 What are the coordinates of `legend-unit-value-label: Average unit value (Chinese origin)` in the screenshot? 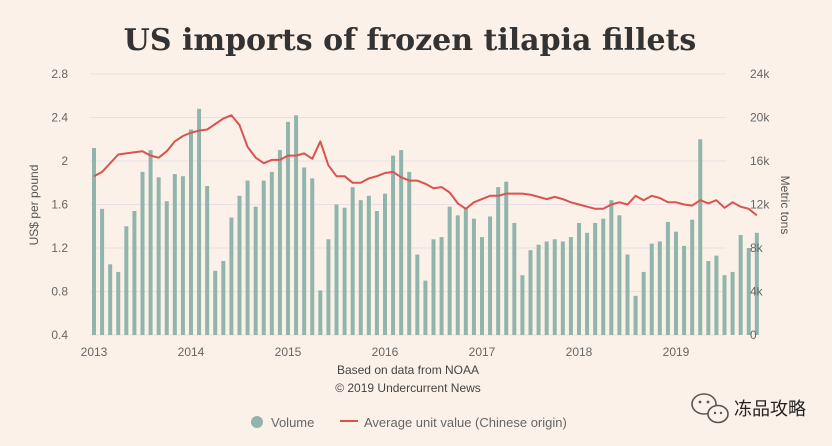 It's located at (465, 422).